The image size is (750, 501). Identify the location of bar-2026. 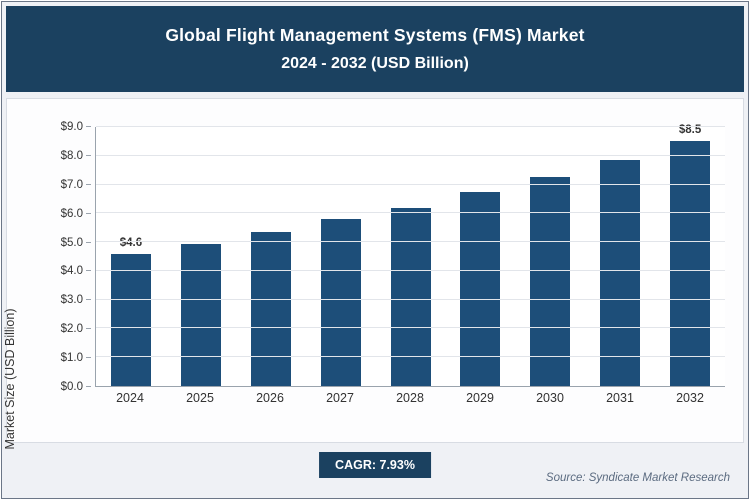
(270, 309).